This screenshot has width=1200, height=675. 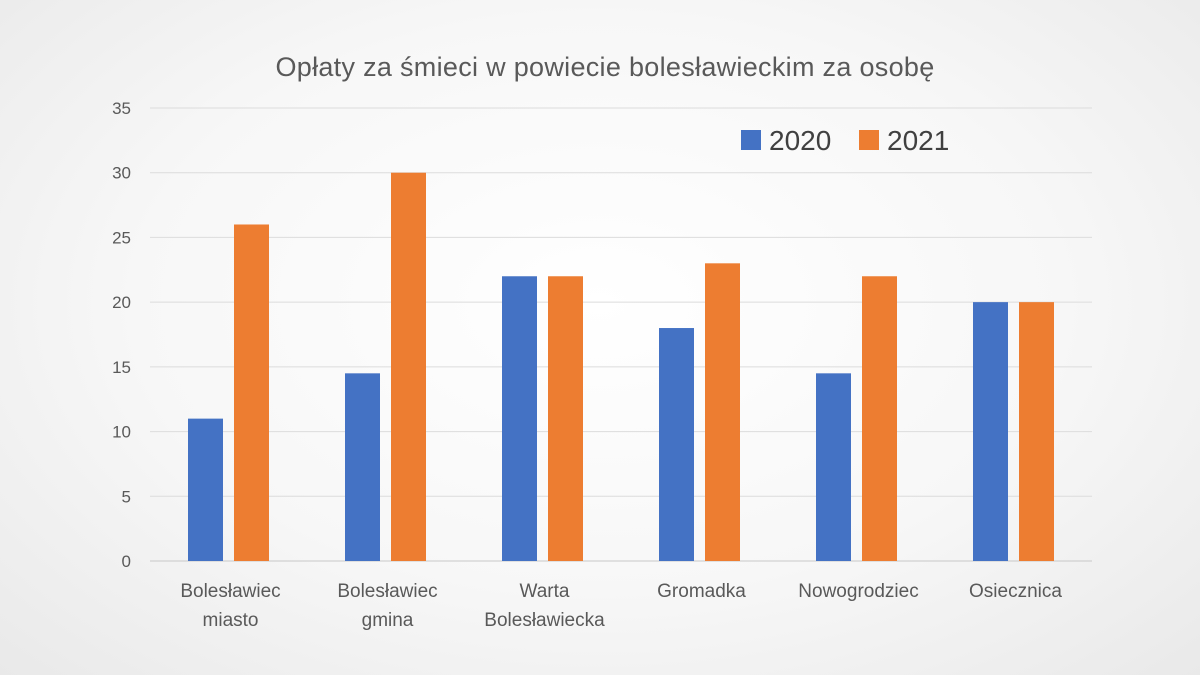 What do you see at coordinates (121, 173) in the screenshot?
I see `y-tick-label: 30` at bounding box center [121, 173].